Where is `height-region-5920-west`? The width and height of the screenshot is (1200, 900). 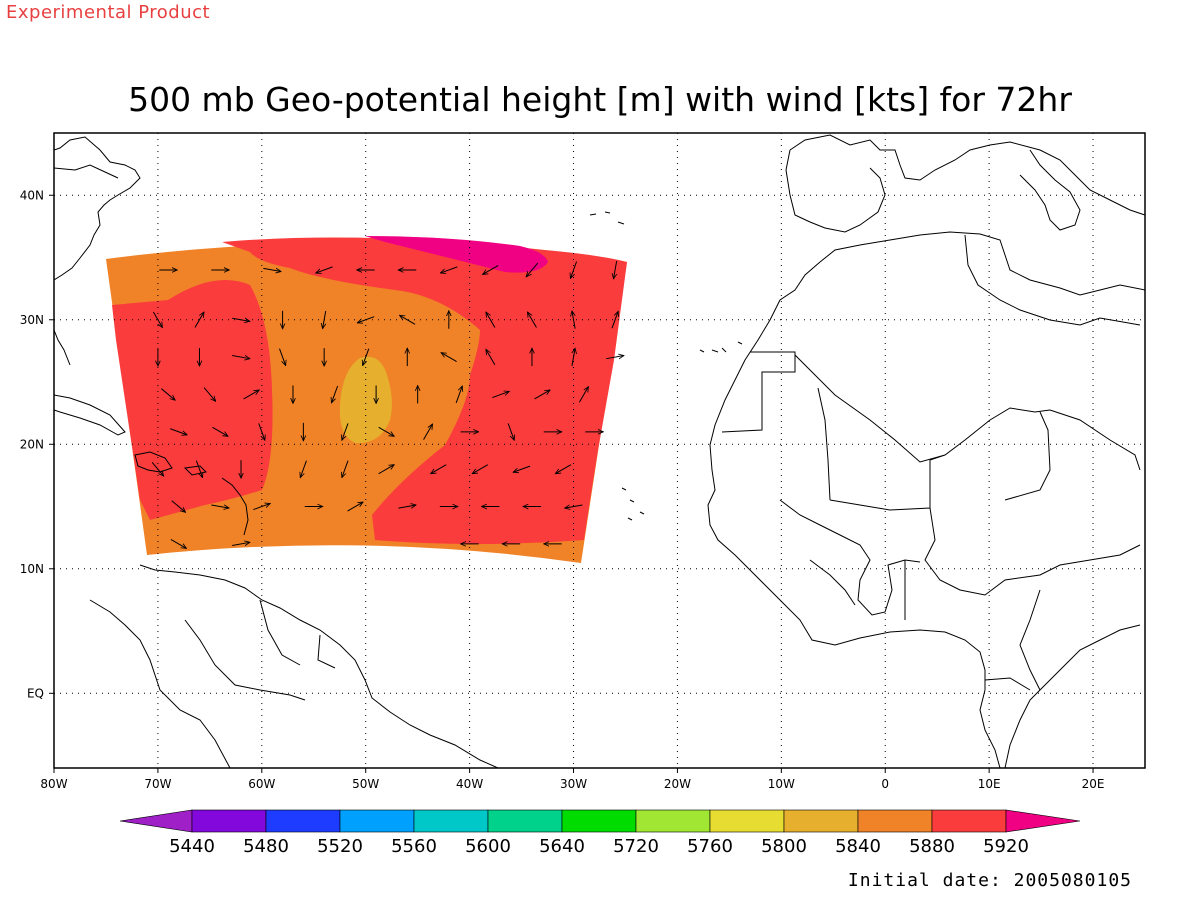 height-region-5920-west is located at coordinates (192, 400).